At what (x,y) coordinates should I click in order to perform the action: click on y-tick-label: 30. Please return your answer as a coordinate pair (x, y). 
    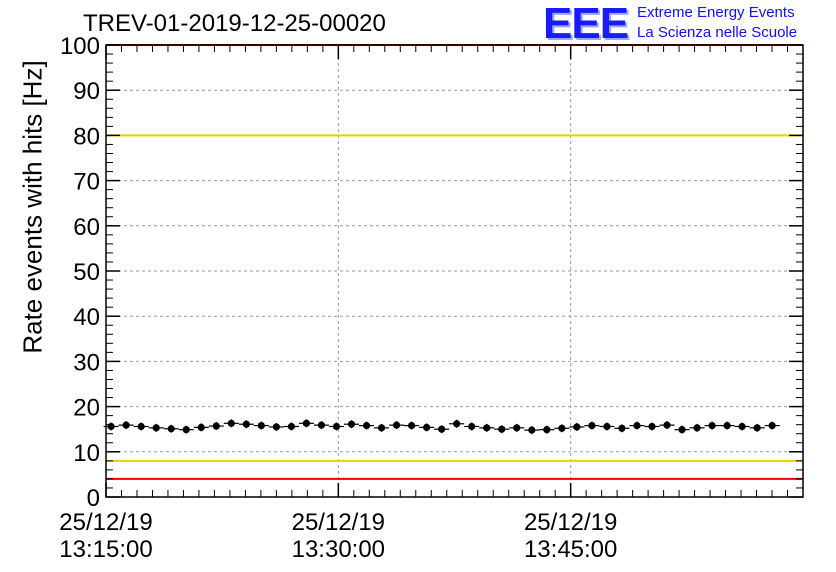
    Looking at the image, I should click on (86, 362).